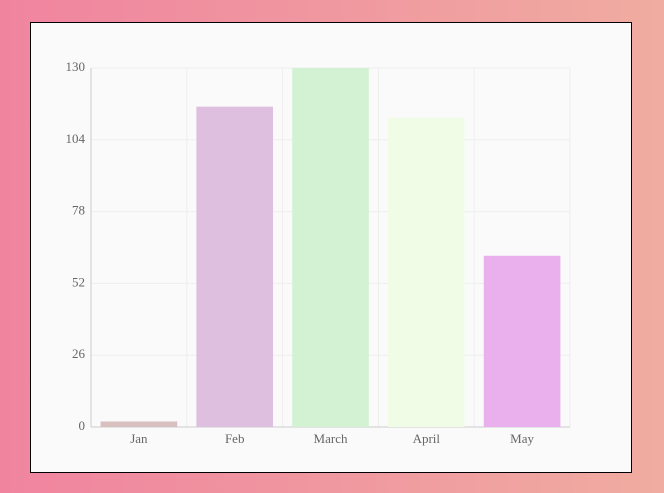 This screenshot has width=664, height=493. Describe the element at coordinates (139, 438) in the screenshot. I see `x-tick-label: Jan` at that location.